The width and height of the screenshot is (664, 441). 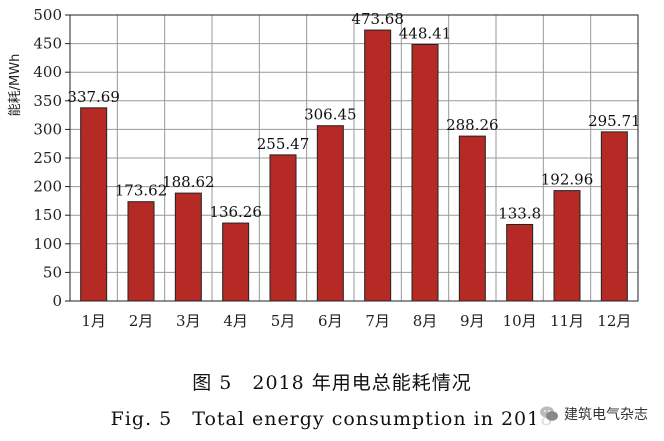 I want to click on data-label-11: 192.96, so click(x=567, y=180).